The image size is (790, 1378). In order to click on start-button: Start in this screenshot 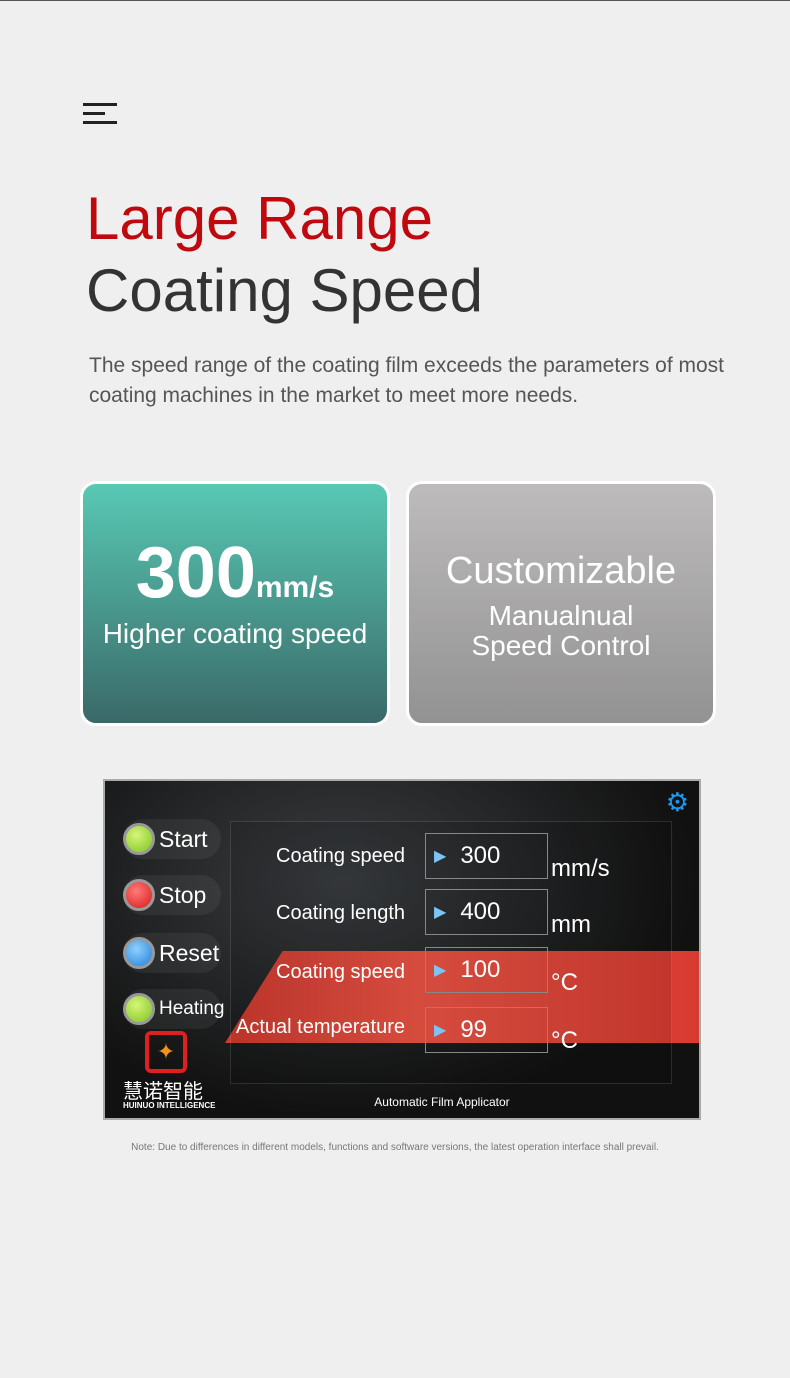, I will do `click(172, 839)`.